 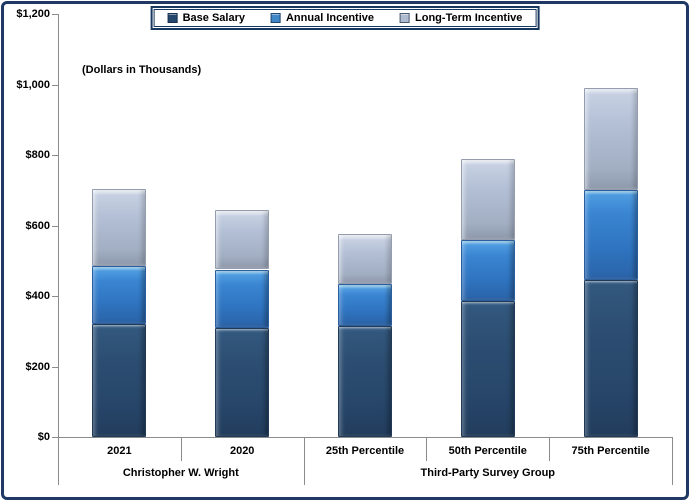 What do you see at coordinates (58, 249) in the screenshot?
I see `y-axis-line` at bounding box center [58, 249].